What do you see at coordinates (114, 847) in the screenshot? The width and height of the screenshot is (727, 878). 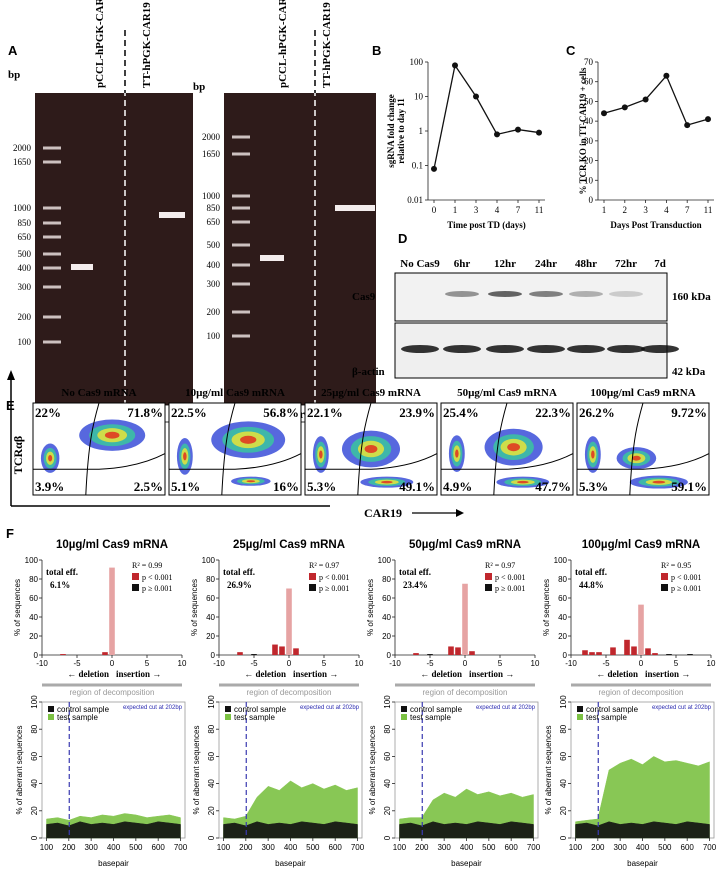 I see `x-tick-label: 400` at bounding box center [114, 847].